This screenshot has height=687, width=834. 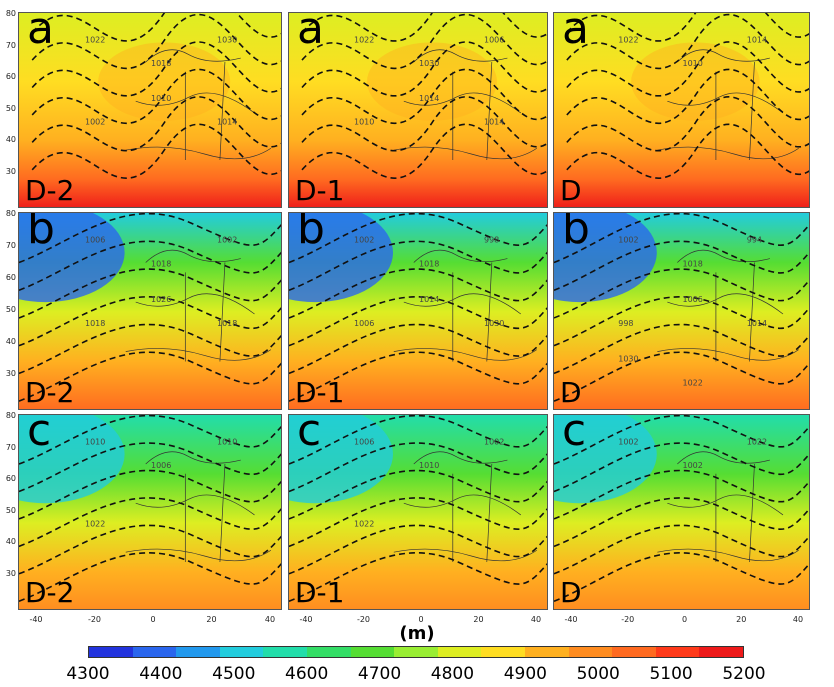 I want to click on height-field: 1006 1010 1002 1022, so click(x=418, y=512).